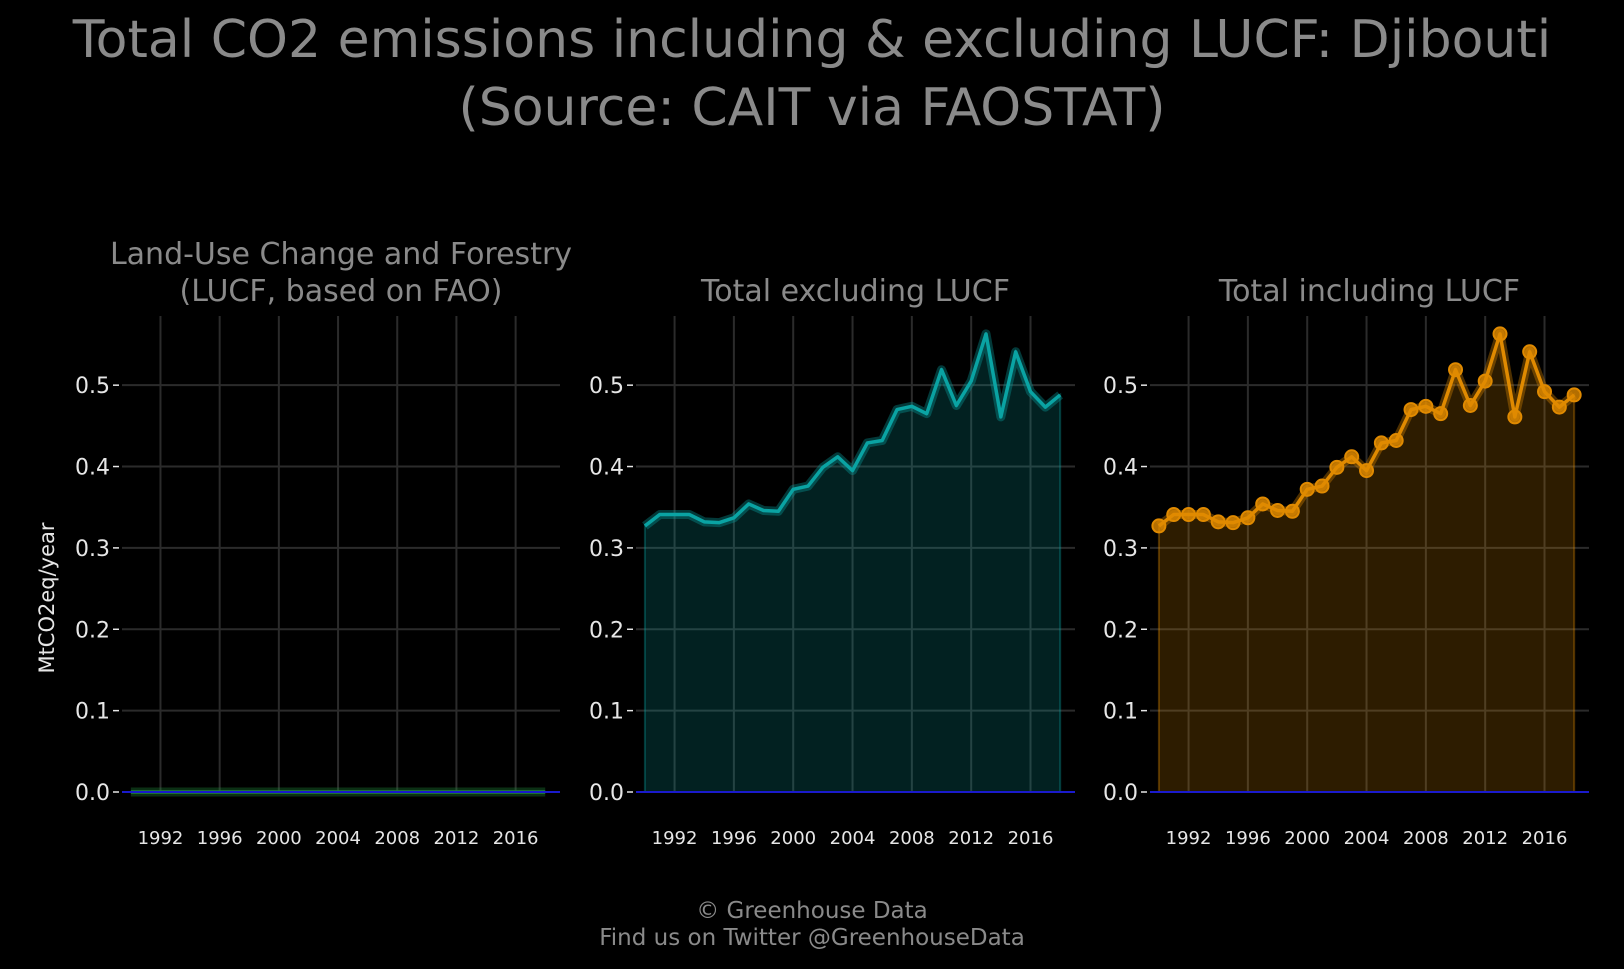 The height and width of the screenshot is (969, 1624). Describe the element at coordinates (855, 291) in the screenshot. I see `panel-title: Total excluding LUCF` at that location.